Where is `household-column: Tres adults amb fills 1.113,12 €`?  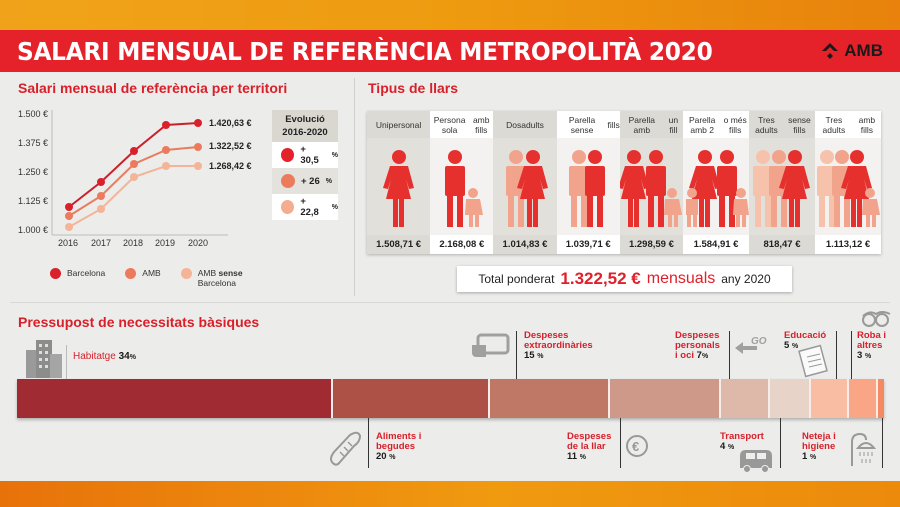
household-column: Tres adults amb fills 1.113,12 € is located at coordinates (848, 182).